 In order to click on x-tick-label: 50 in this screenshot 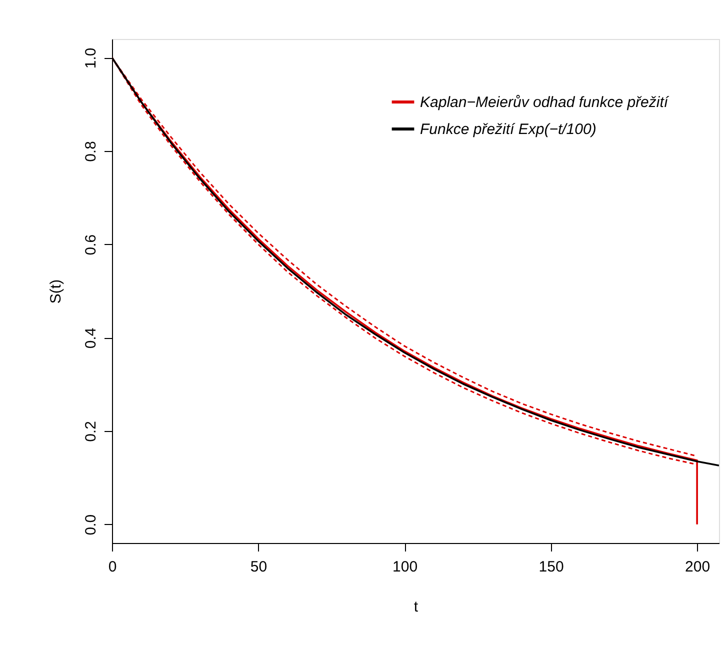, I will do `click(259, 567)`.